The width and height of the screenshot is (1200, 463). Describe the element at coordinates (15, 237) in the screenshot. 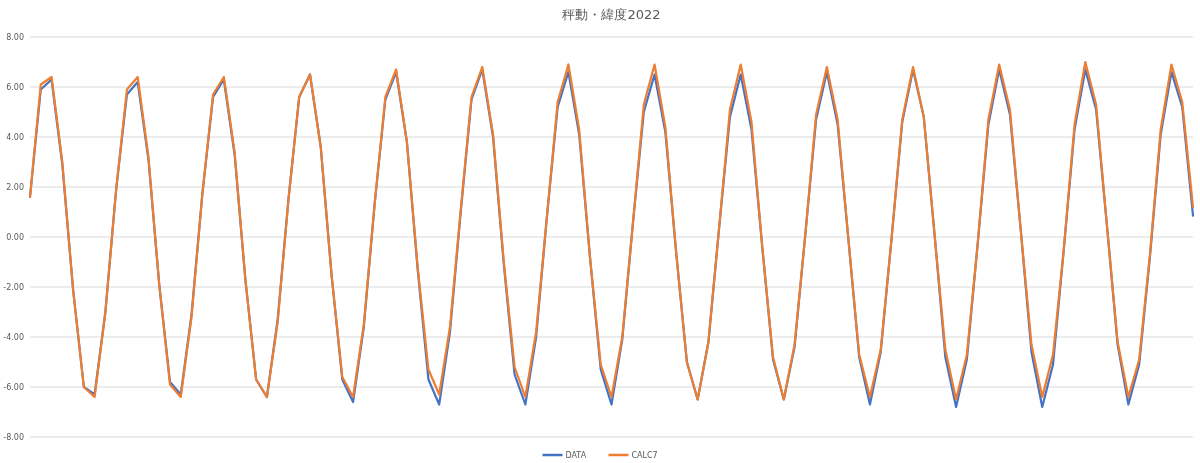

I see `y-tick-label: 0.00` at that location.